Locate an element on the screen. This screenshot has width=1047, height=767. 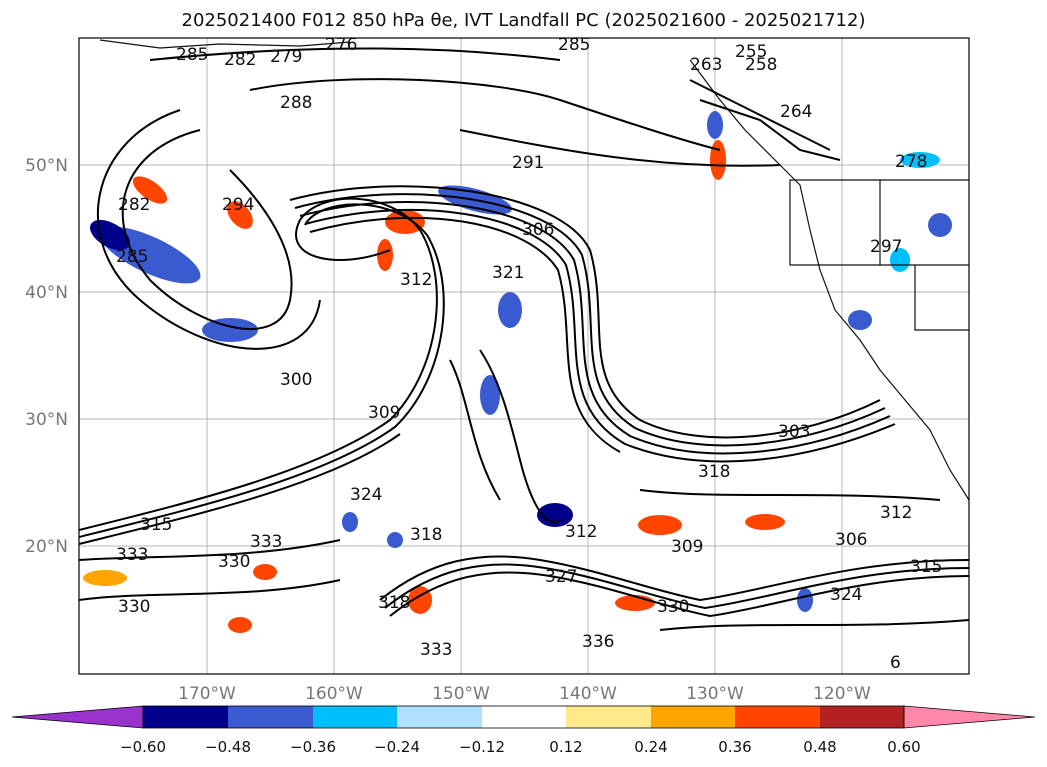
colorbar-tick-label: −0.24 is located at coordinates (397, 747).